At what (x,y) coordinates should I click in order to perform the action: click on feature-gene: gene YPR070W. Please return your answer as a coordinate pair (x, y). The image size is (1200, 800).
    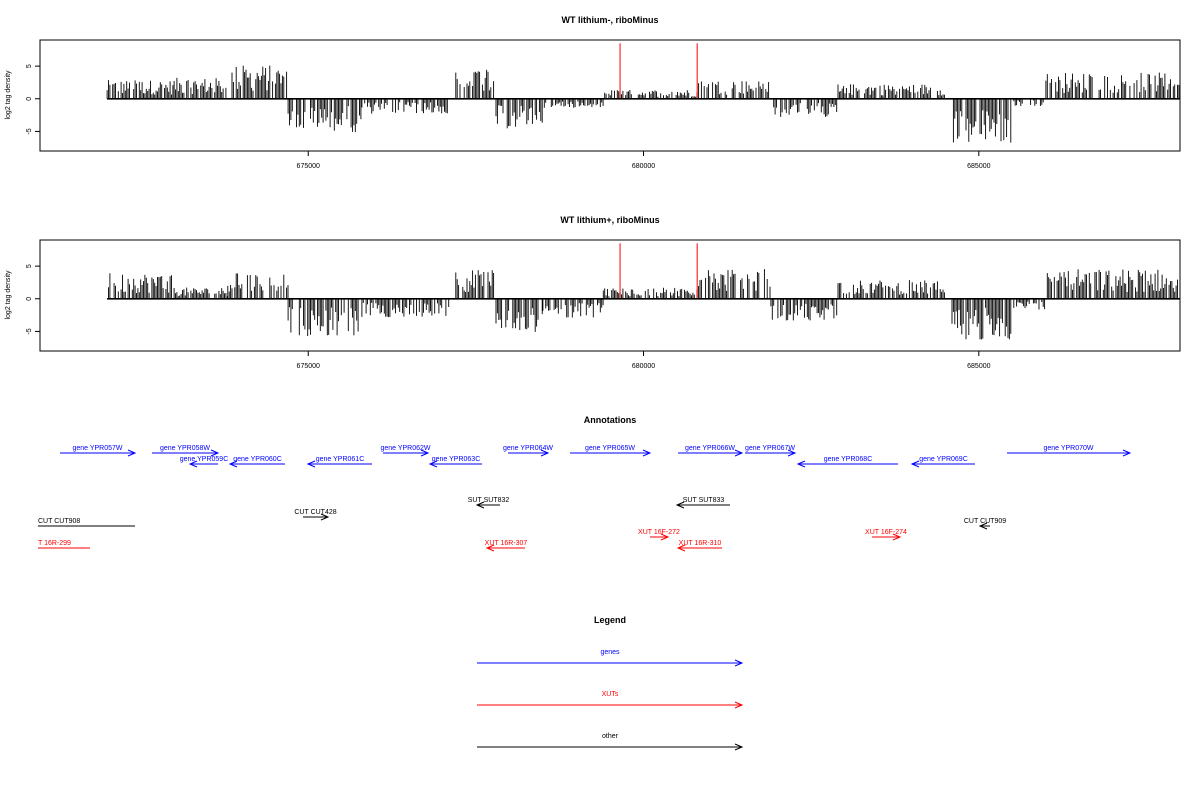
    Looking at the image, I should click on (1069, 451).